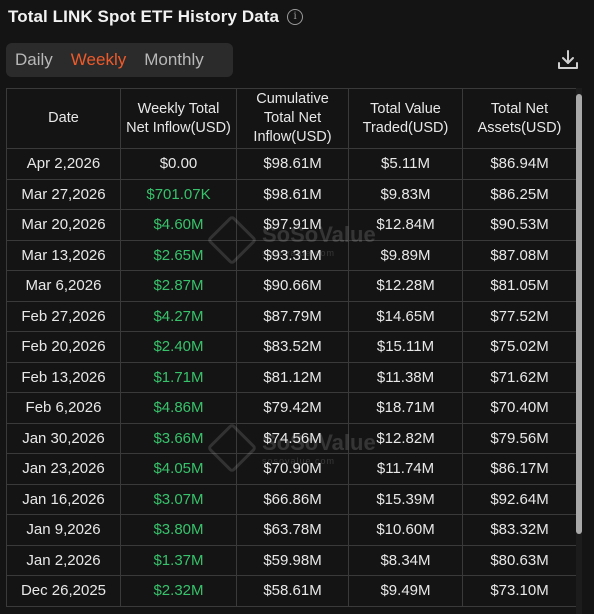 This screenshot has width=594, height=614. I want to click on cell-date: Dec 26,2025, so click(63, 591).